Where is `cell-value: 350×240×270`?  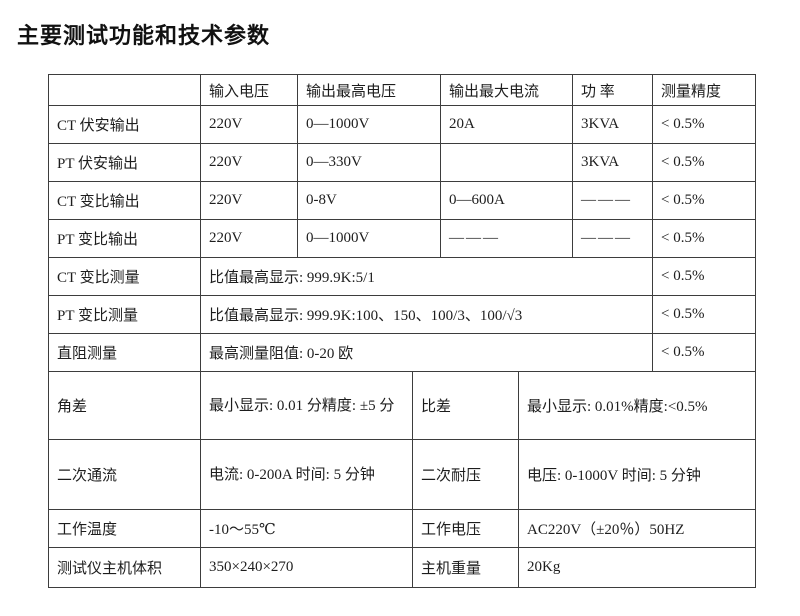 cell-value: 350×240×270 is located at coordinates (306, 567).